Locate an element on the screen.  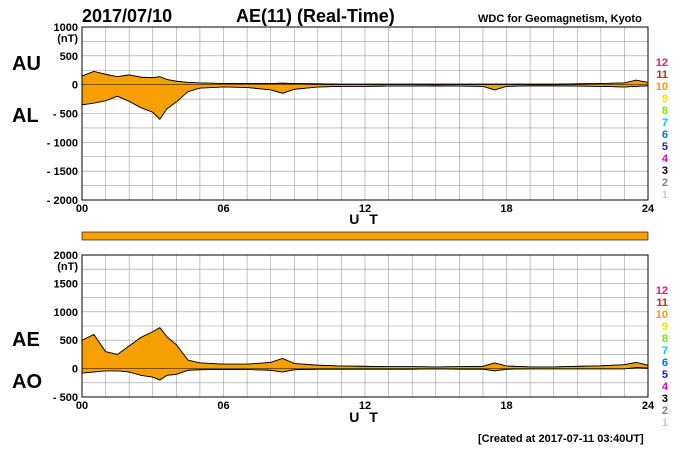
series-al-line is located at coordinates (365, 102).